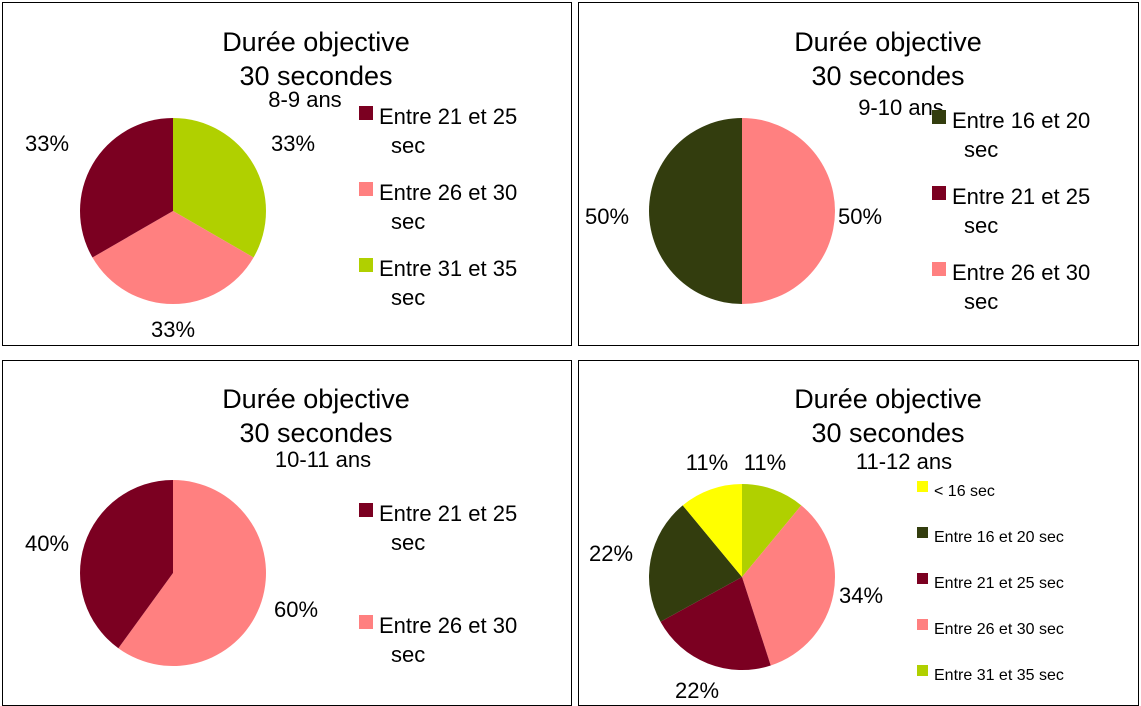  Describe the element at coordinates (47, 543) in the screenshot. I see `pie-data-label: 40%` at that location.